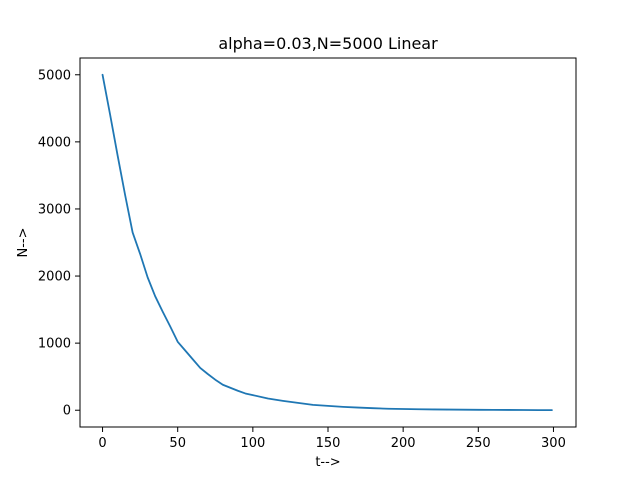 The height and width of the screenshot is (480, 640). What do you see at coordinates (23, 243) in the screenshot?
I see `y-axis-label: N-->` at bounding box center [23, 243].